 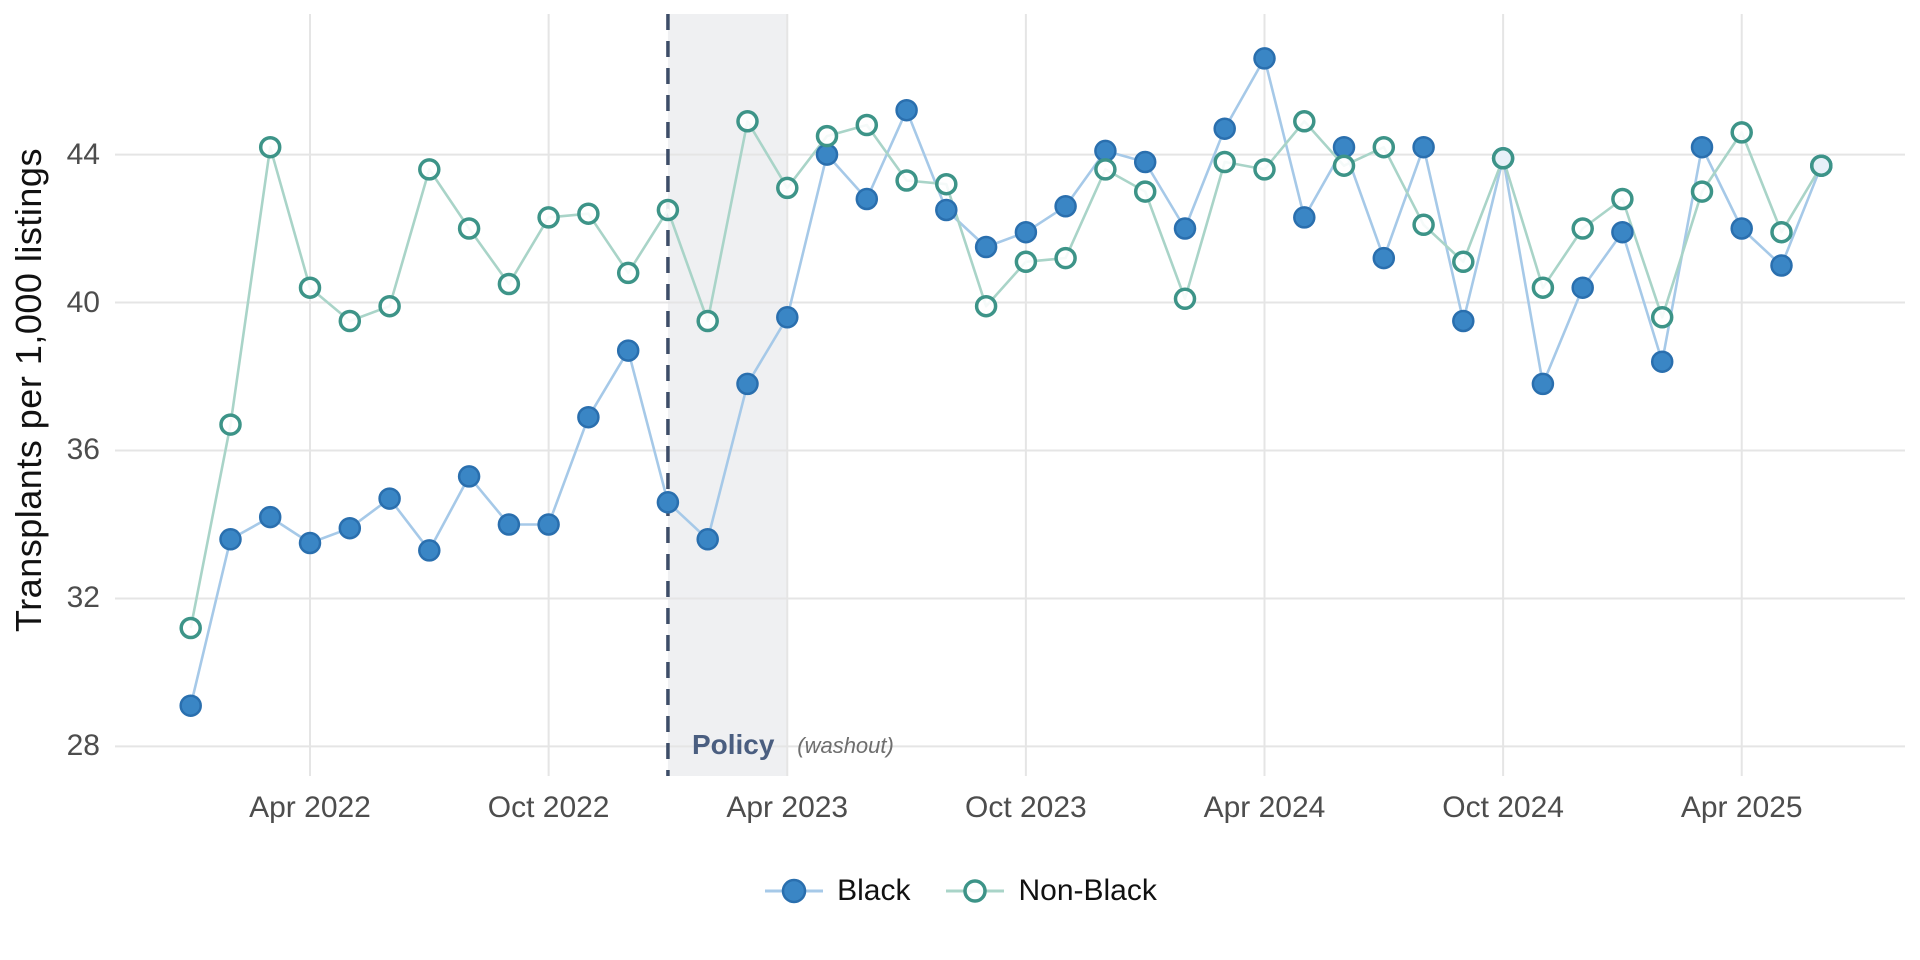 What do you see at coordinates (787, 807) in the screenshot?
I see `x-tick-label: Apr 2023` at bounding box center [787, 807].